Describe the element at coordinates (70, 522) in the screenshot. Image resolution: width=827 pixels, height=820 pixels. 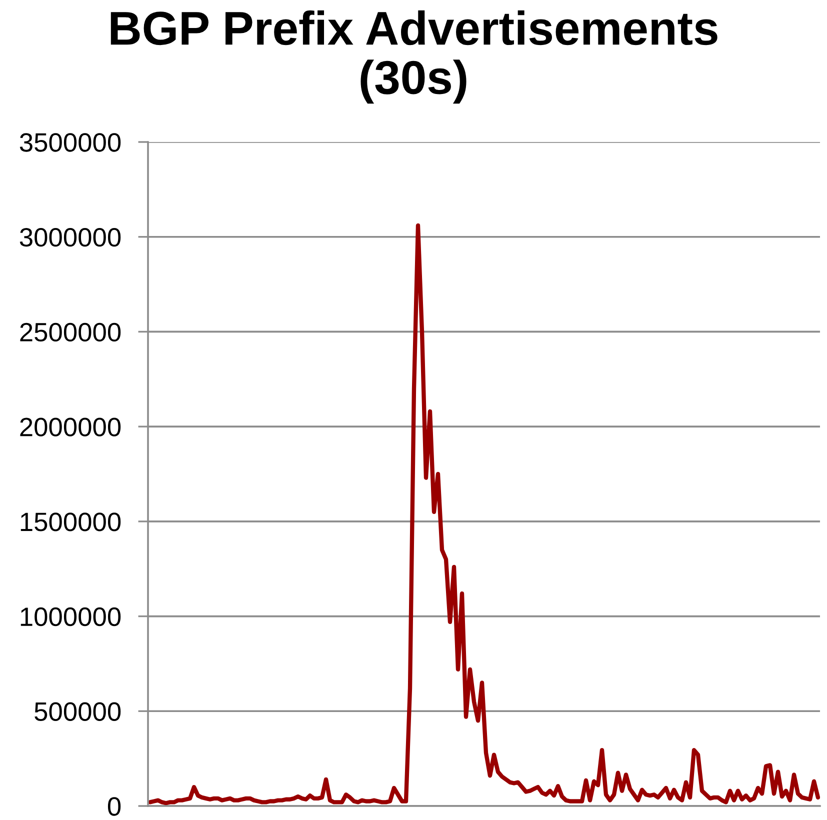
I see `y-tick-label: 1500000` at that location.